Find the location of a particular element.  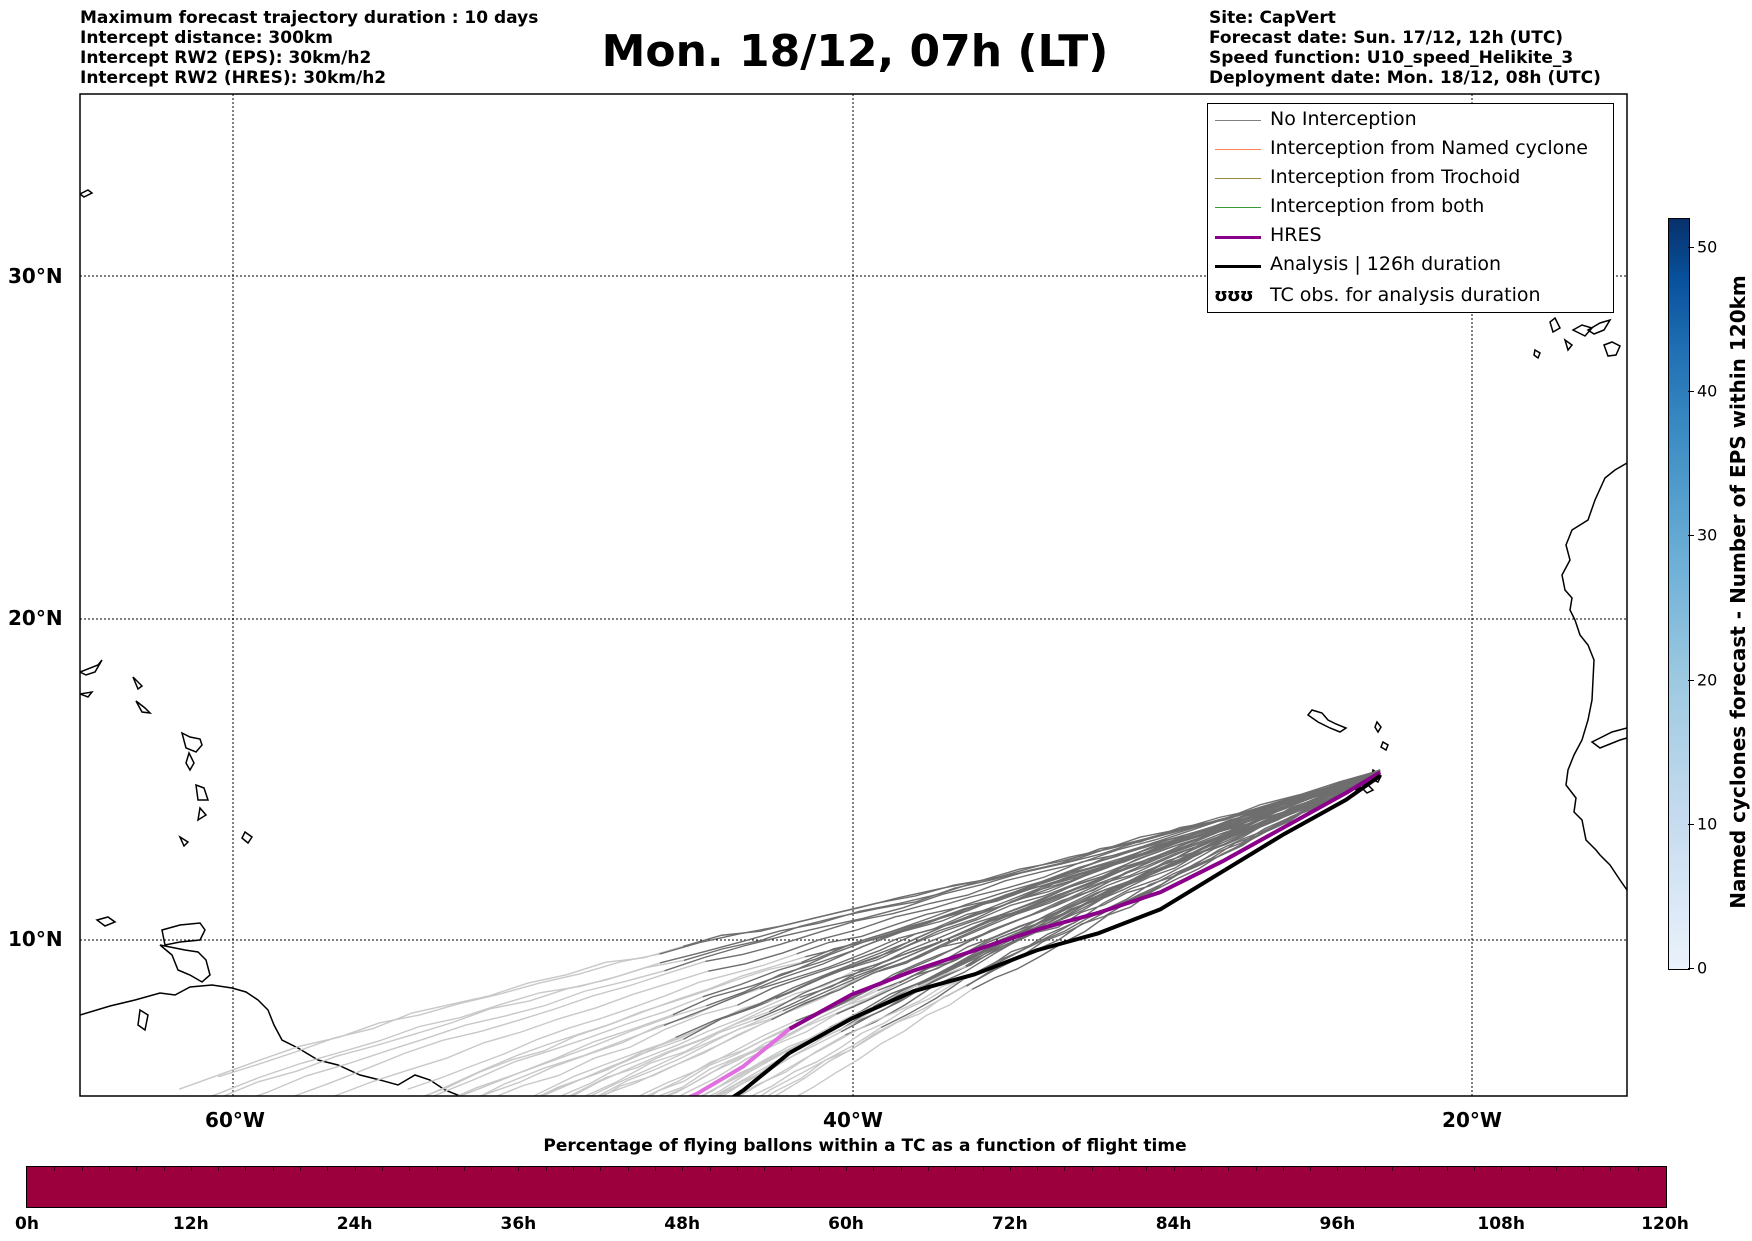

percentage-bar-tick: 120h is located at coordinates (1665, 1224).